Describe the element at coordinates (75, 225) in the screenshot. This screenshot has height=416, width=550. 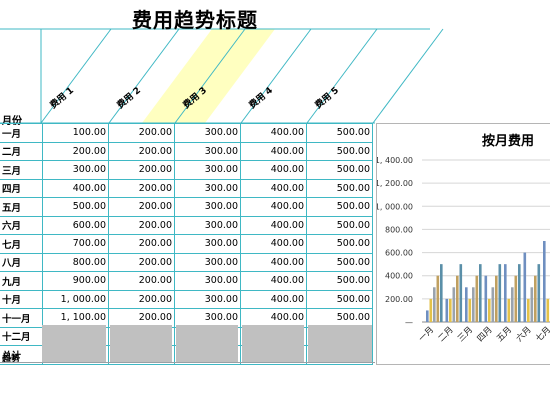
I see `value-cell: 600.00` at that location.